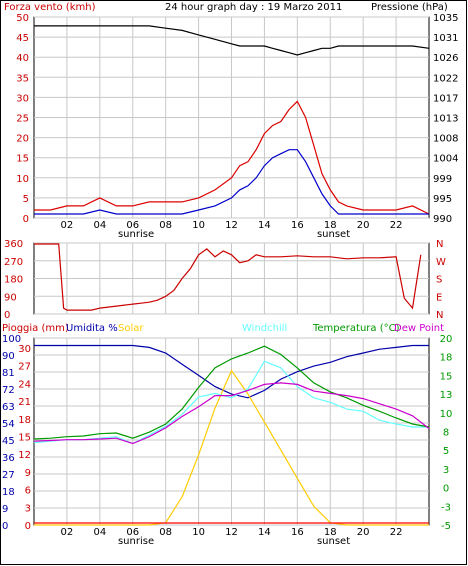 The width and height of the screenshot is (468, 566). Describe the element at coordinates (24, 384) in the screenshot. I see `rain-y-tick: 24` at that location.